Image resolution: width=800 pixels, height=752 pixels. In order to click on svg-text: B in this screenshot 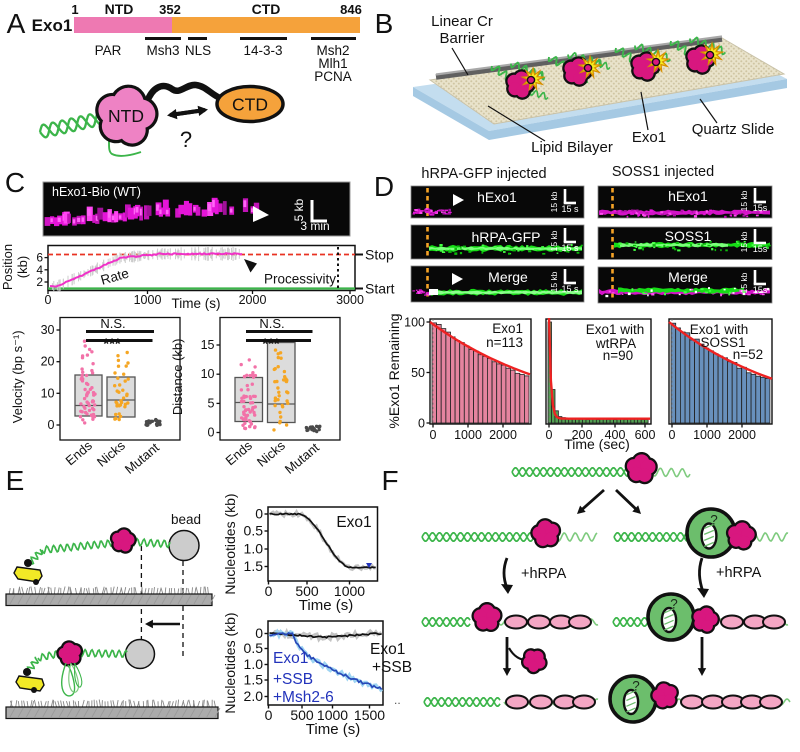, I will do `click(384, 23)`.